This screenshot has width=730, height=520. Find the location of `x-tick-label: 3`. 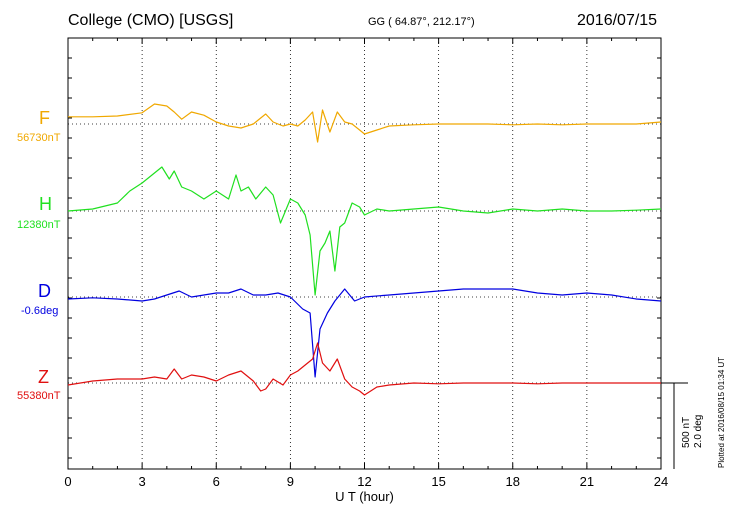

x-tick-label: 3 is located at coordinates (142, 481).